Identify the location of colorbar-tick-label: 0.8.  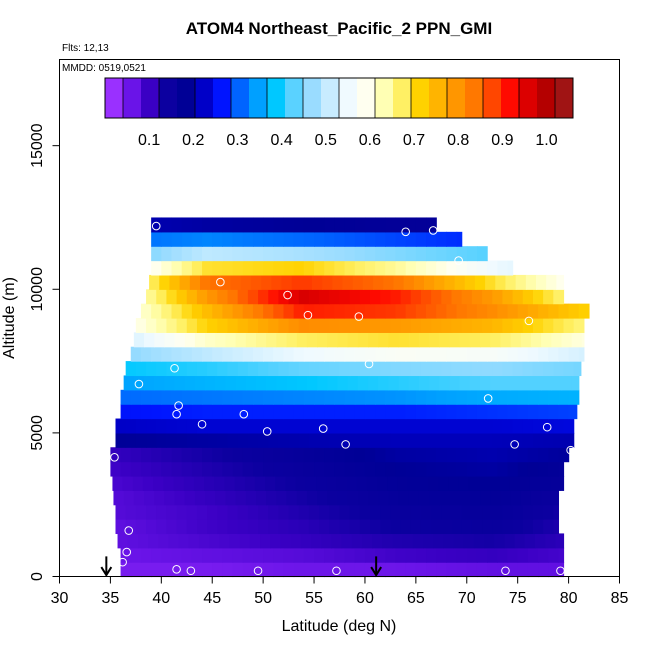
(458, 140).